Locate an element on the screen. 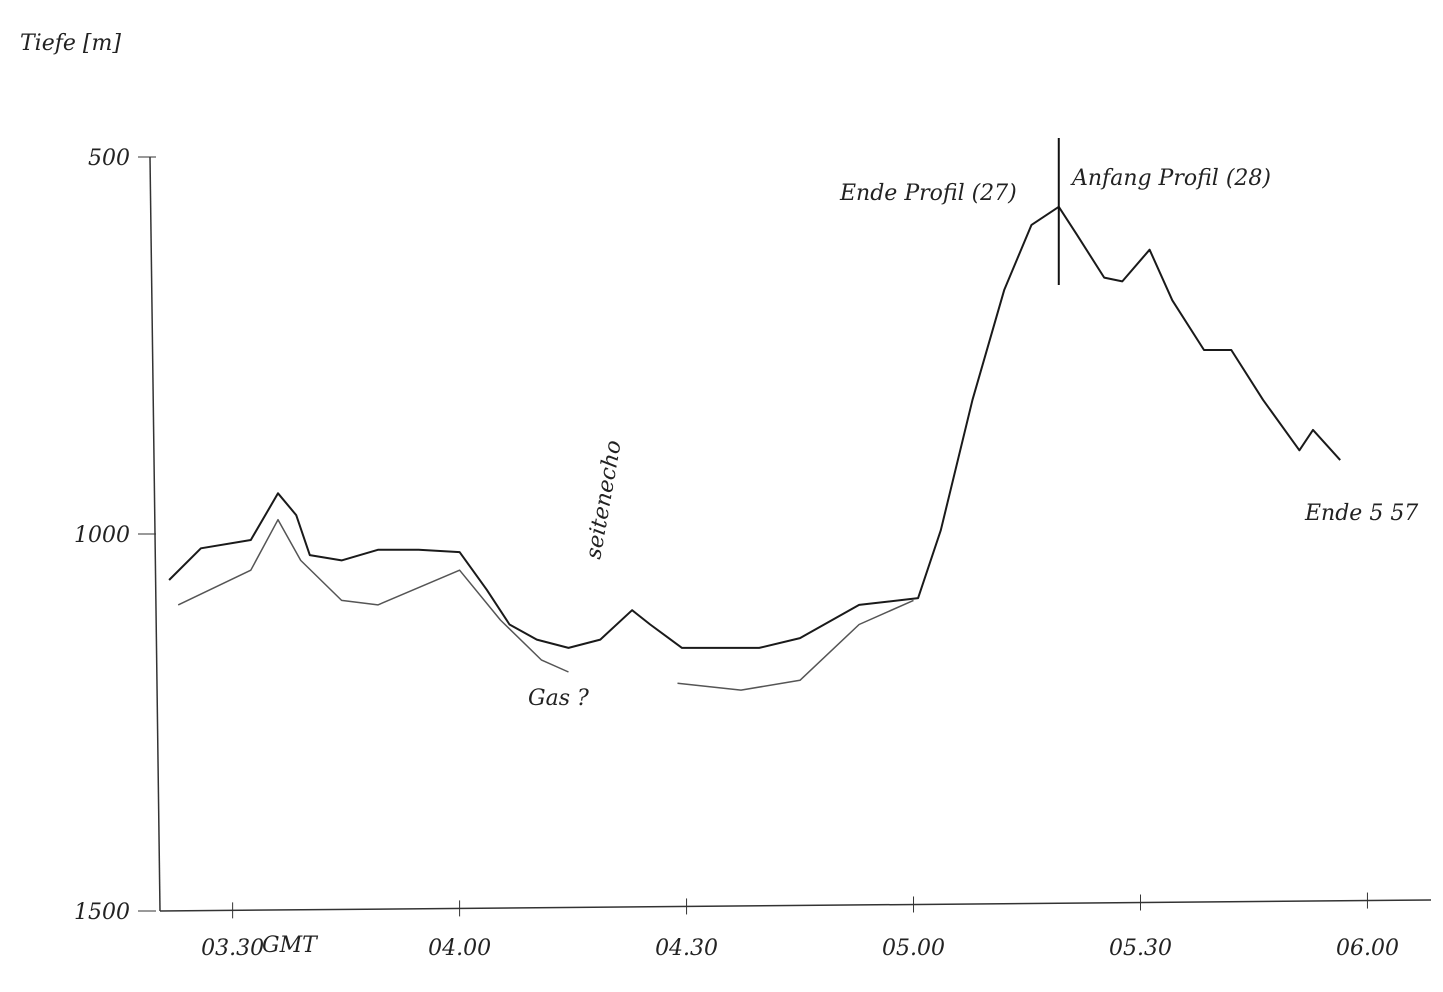 This screenshot has width=1443, height=992. annotation: Anfang Profil (28) is located at coordinates (1170, 178).